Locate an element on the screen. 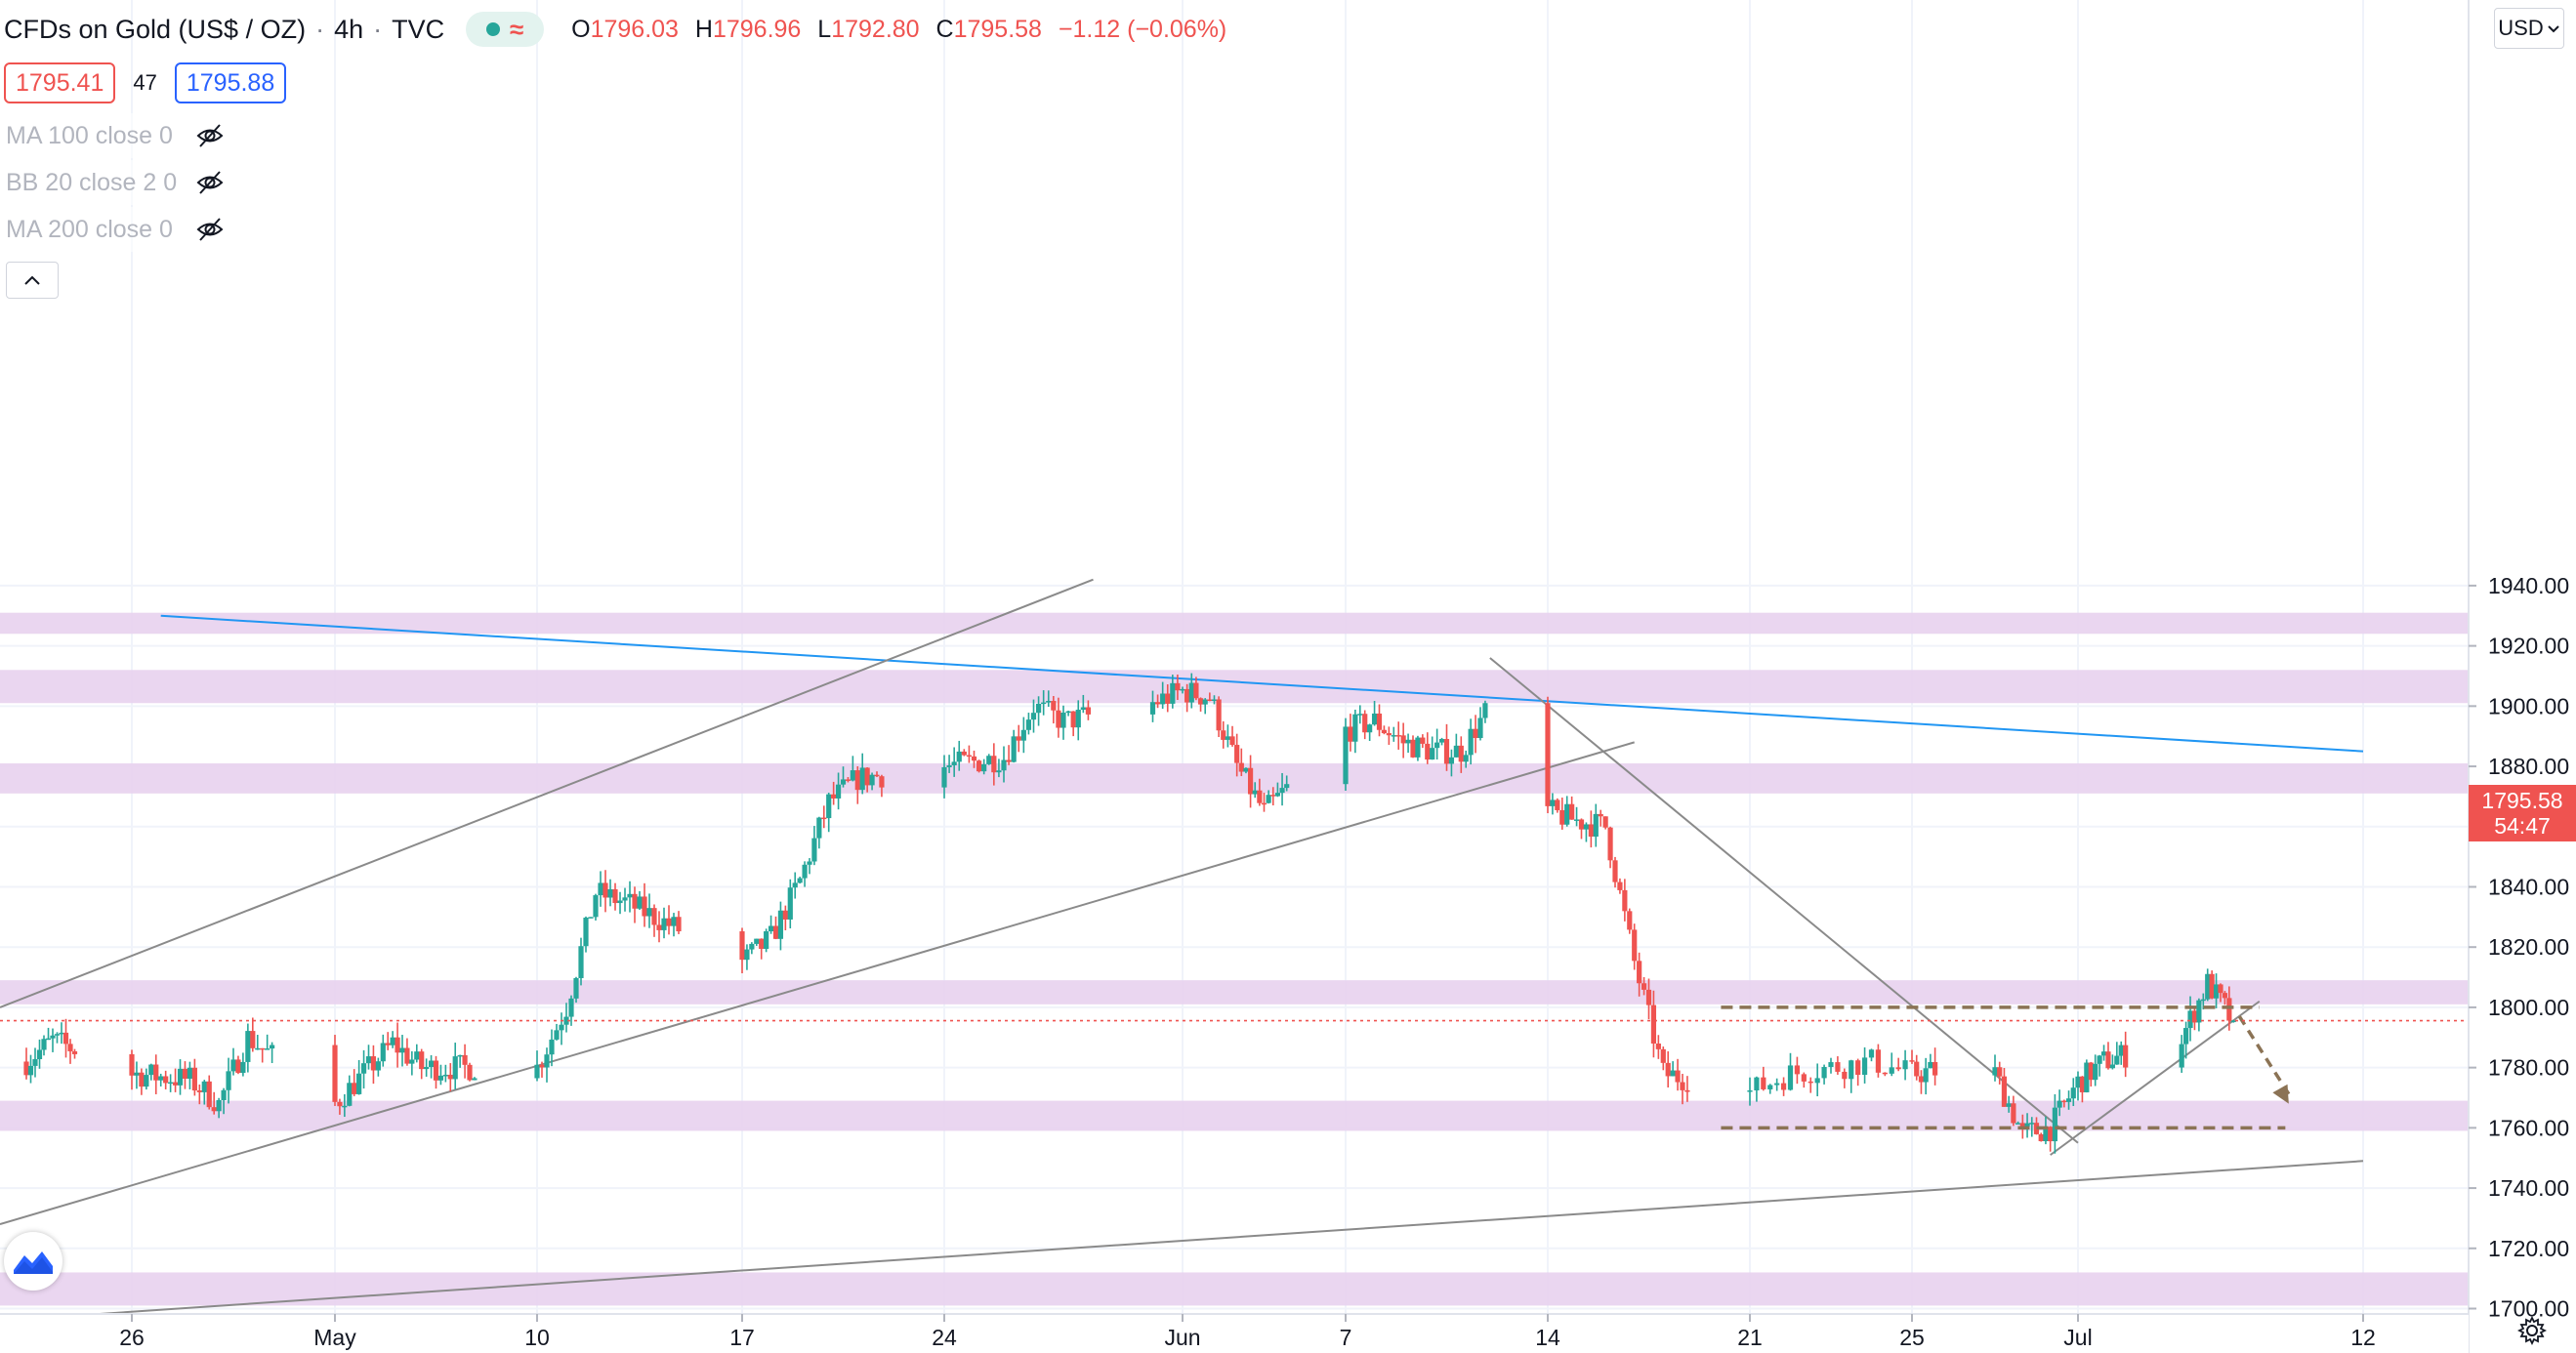  symbol-name: CFDs on Gold (US$ / OZ) is located at coordinates (155, 29).